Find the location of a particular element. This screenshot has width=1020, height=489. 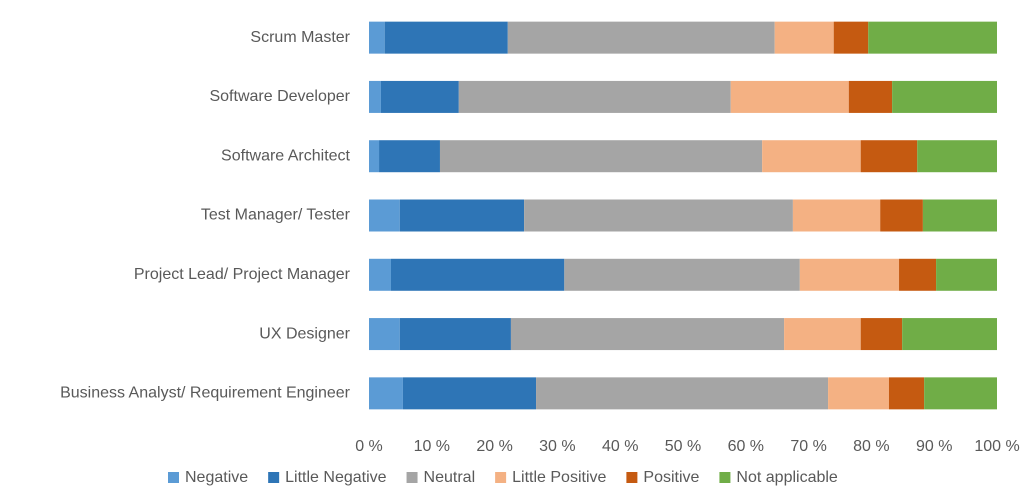

x-tick-label: 60 % is located at coordinates (746, 446).